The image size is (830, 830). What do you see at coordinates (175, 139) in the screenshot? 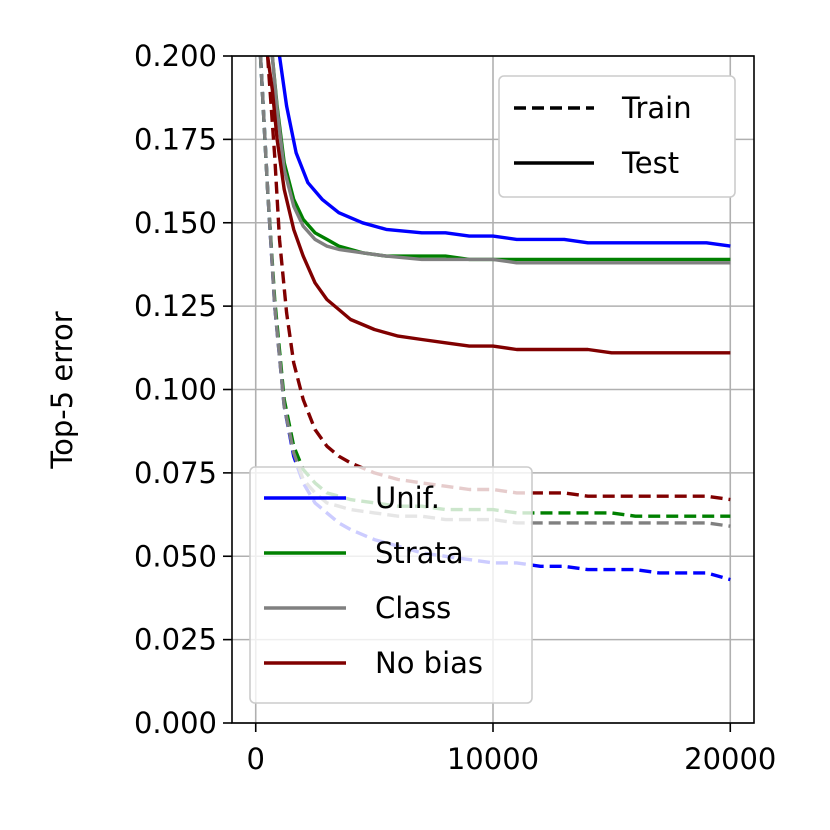
I see `y-tick-label: 0.175` at bounding box center [175, 139].